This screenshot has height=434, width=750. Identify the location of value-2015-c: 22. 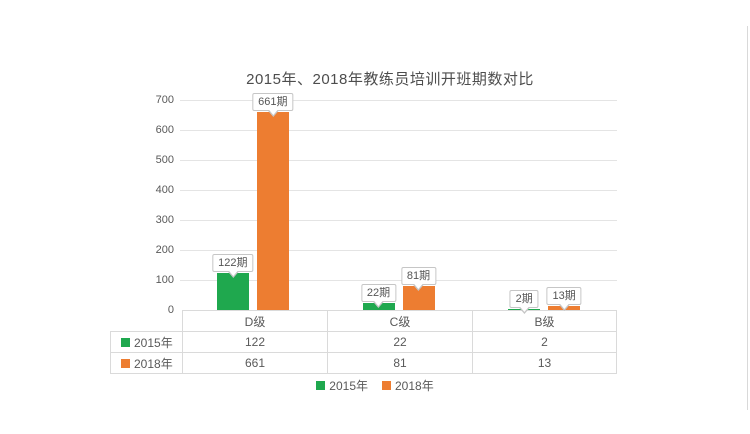
(400, 342).